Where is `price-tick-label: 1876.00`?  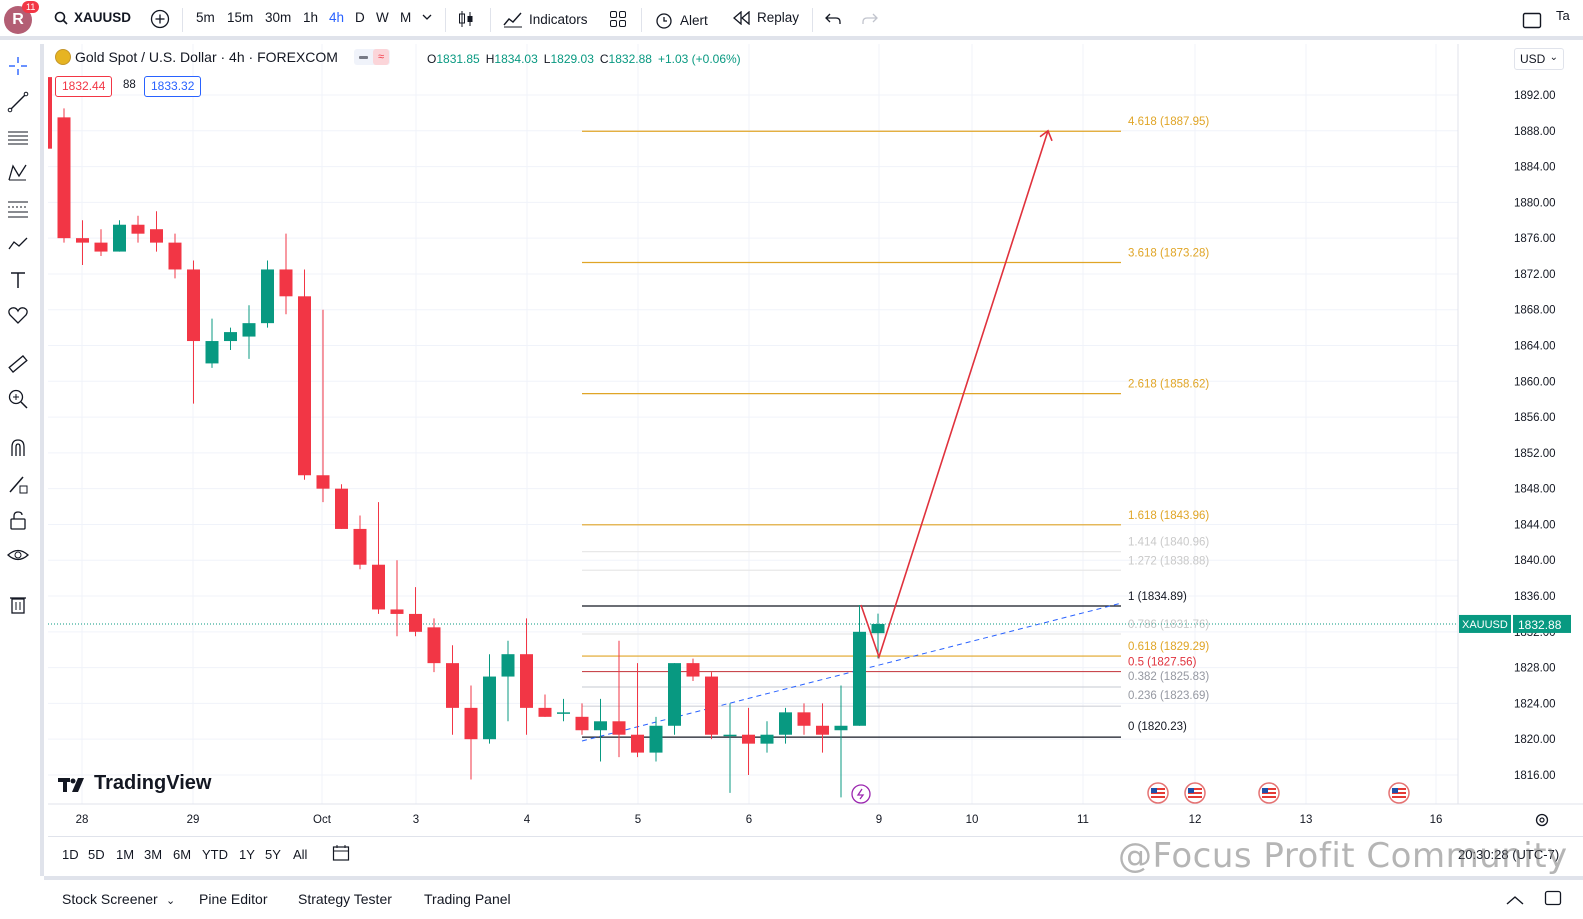 price-tick-label: 1876.00 is located at coordinates (1535, 239).